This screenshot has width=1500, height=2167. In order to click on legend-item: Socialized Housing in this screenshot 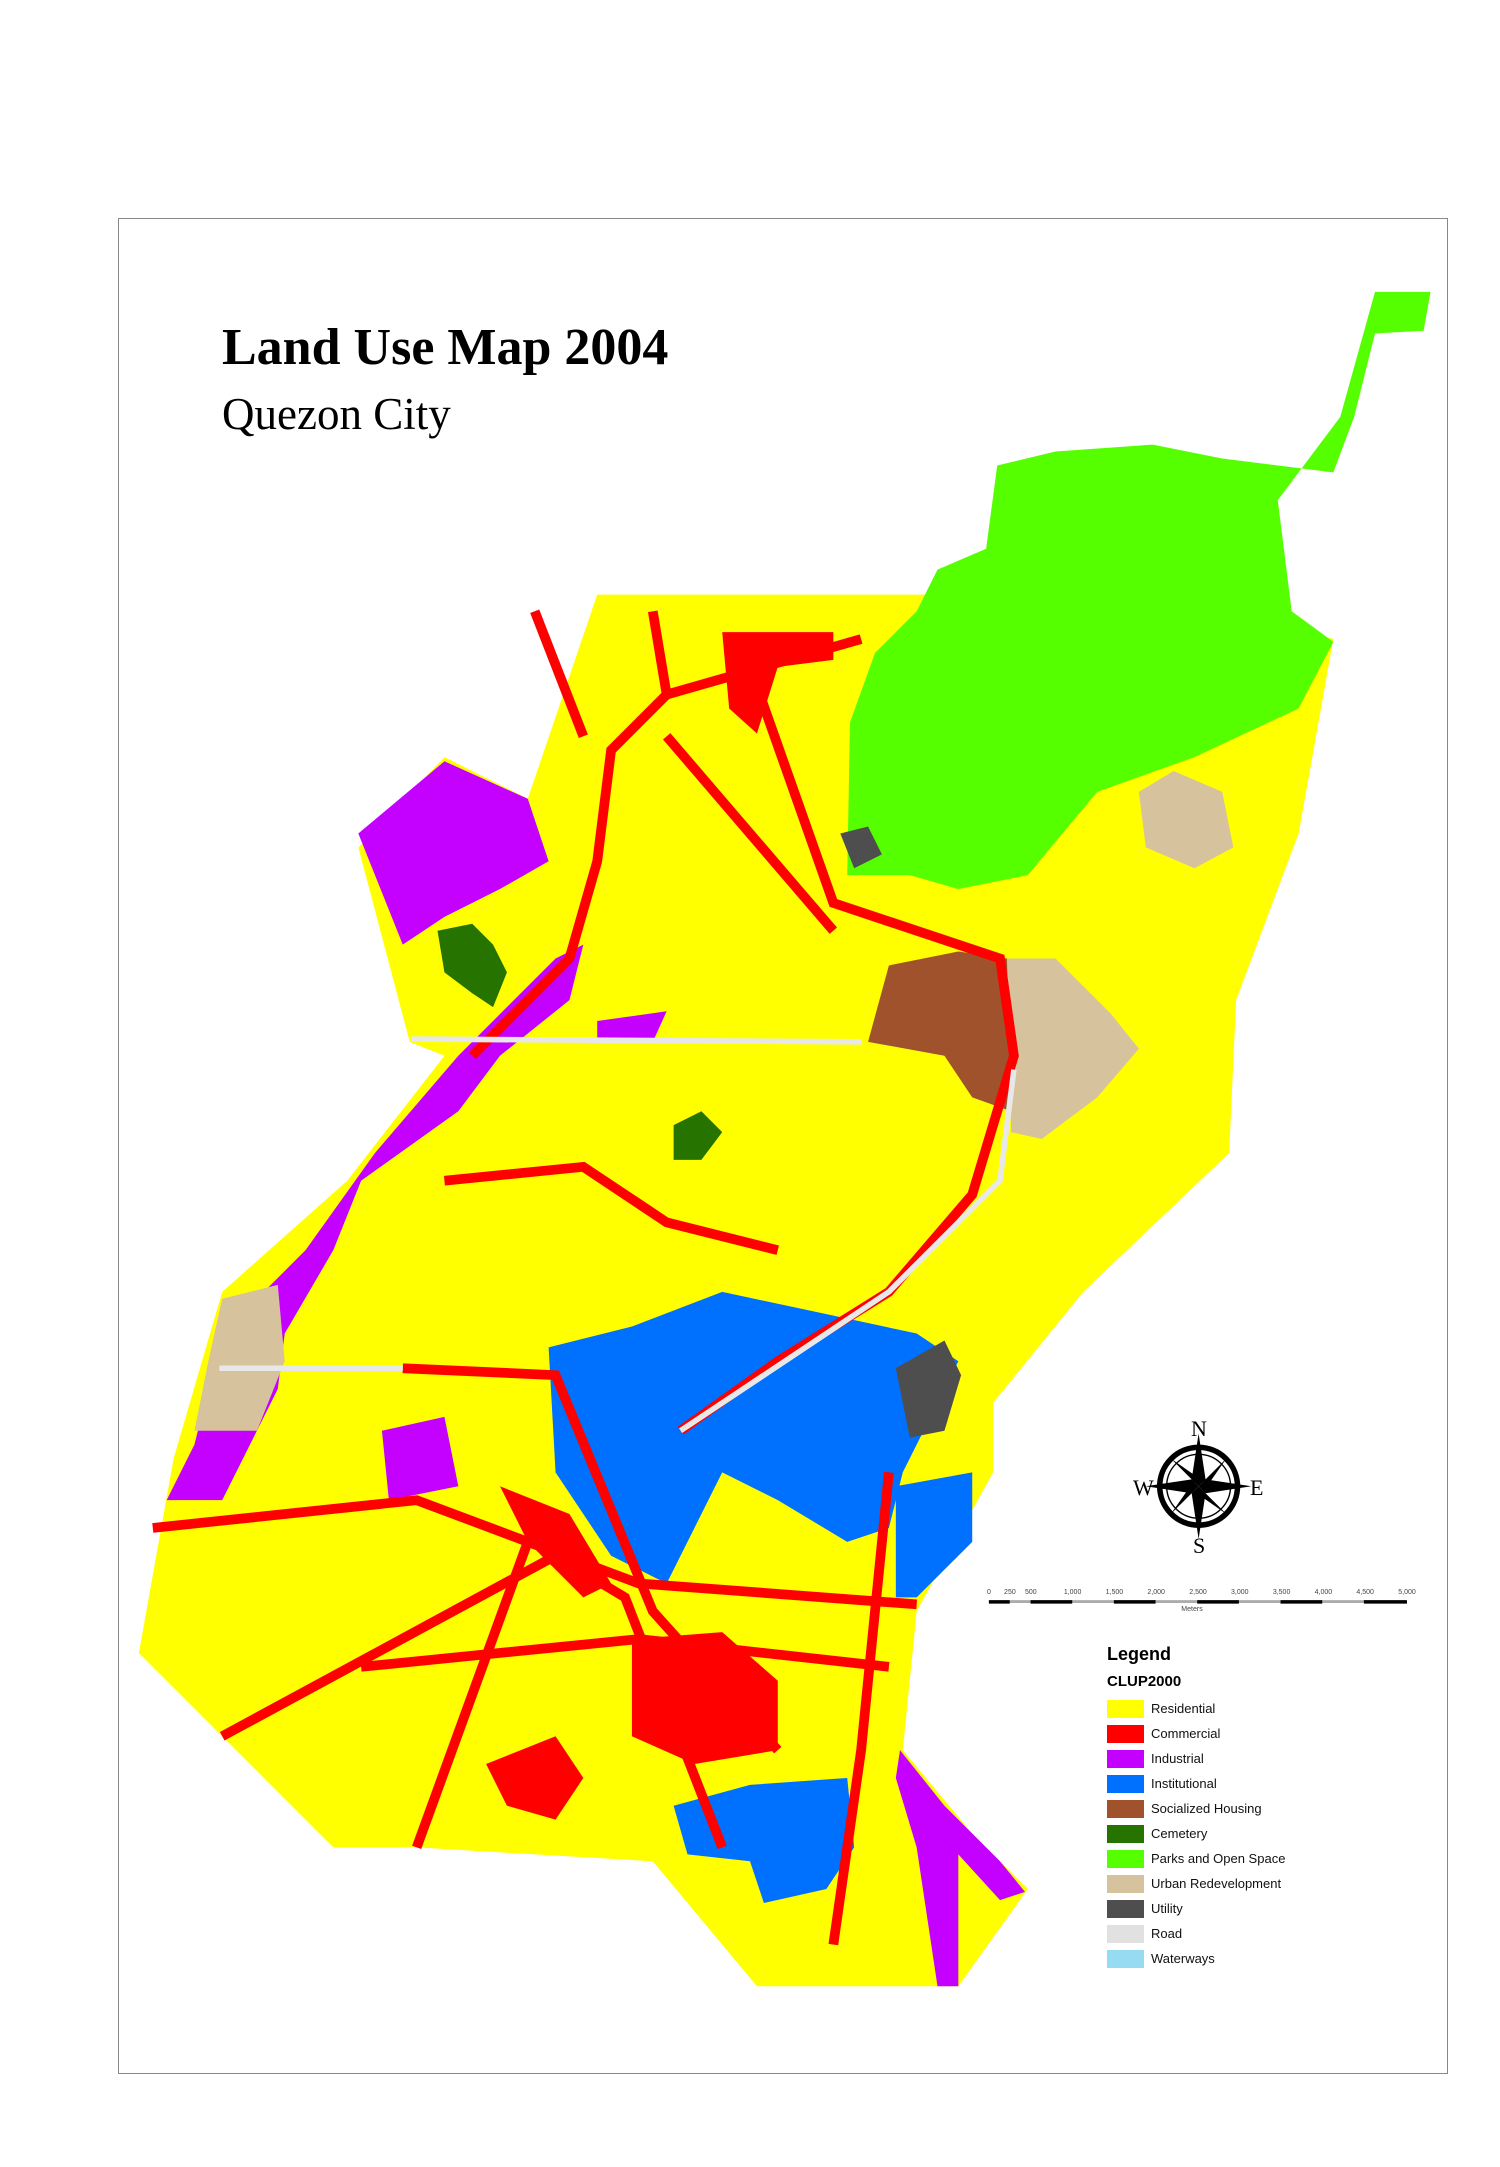, I will do `click(1196, 1808)`.